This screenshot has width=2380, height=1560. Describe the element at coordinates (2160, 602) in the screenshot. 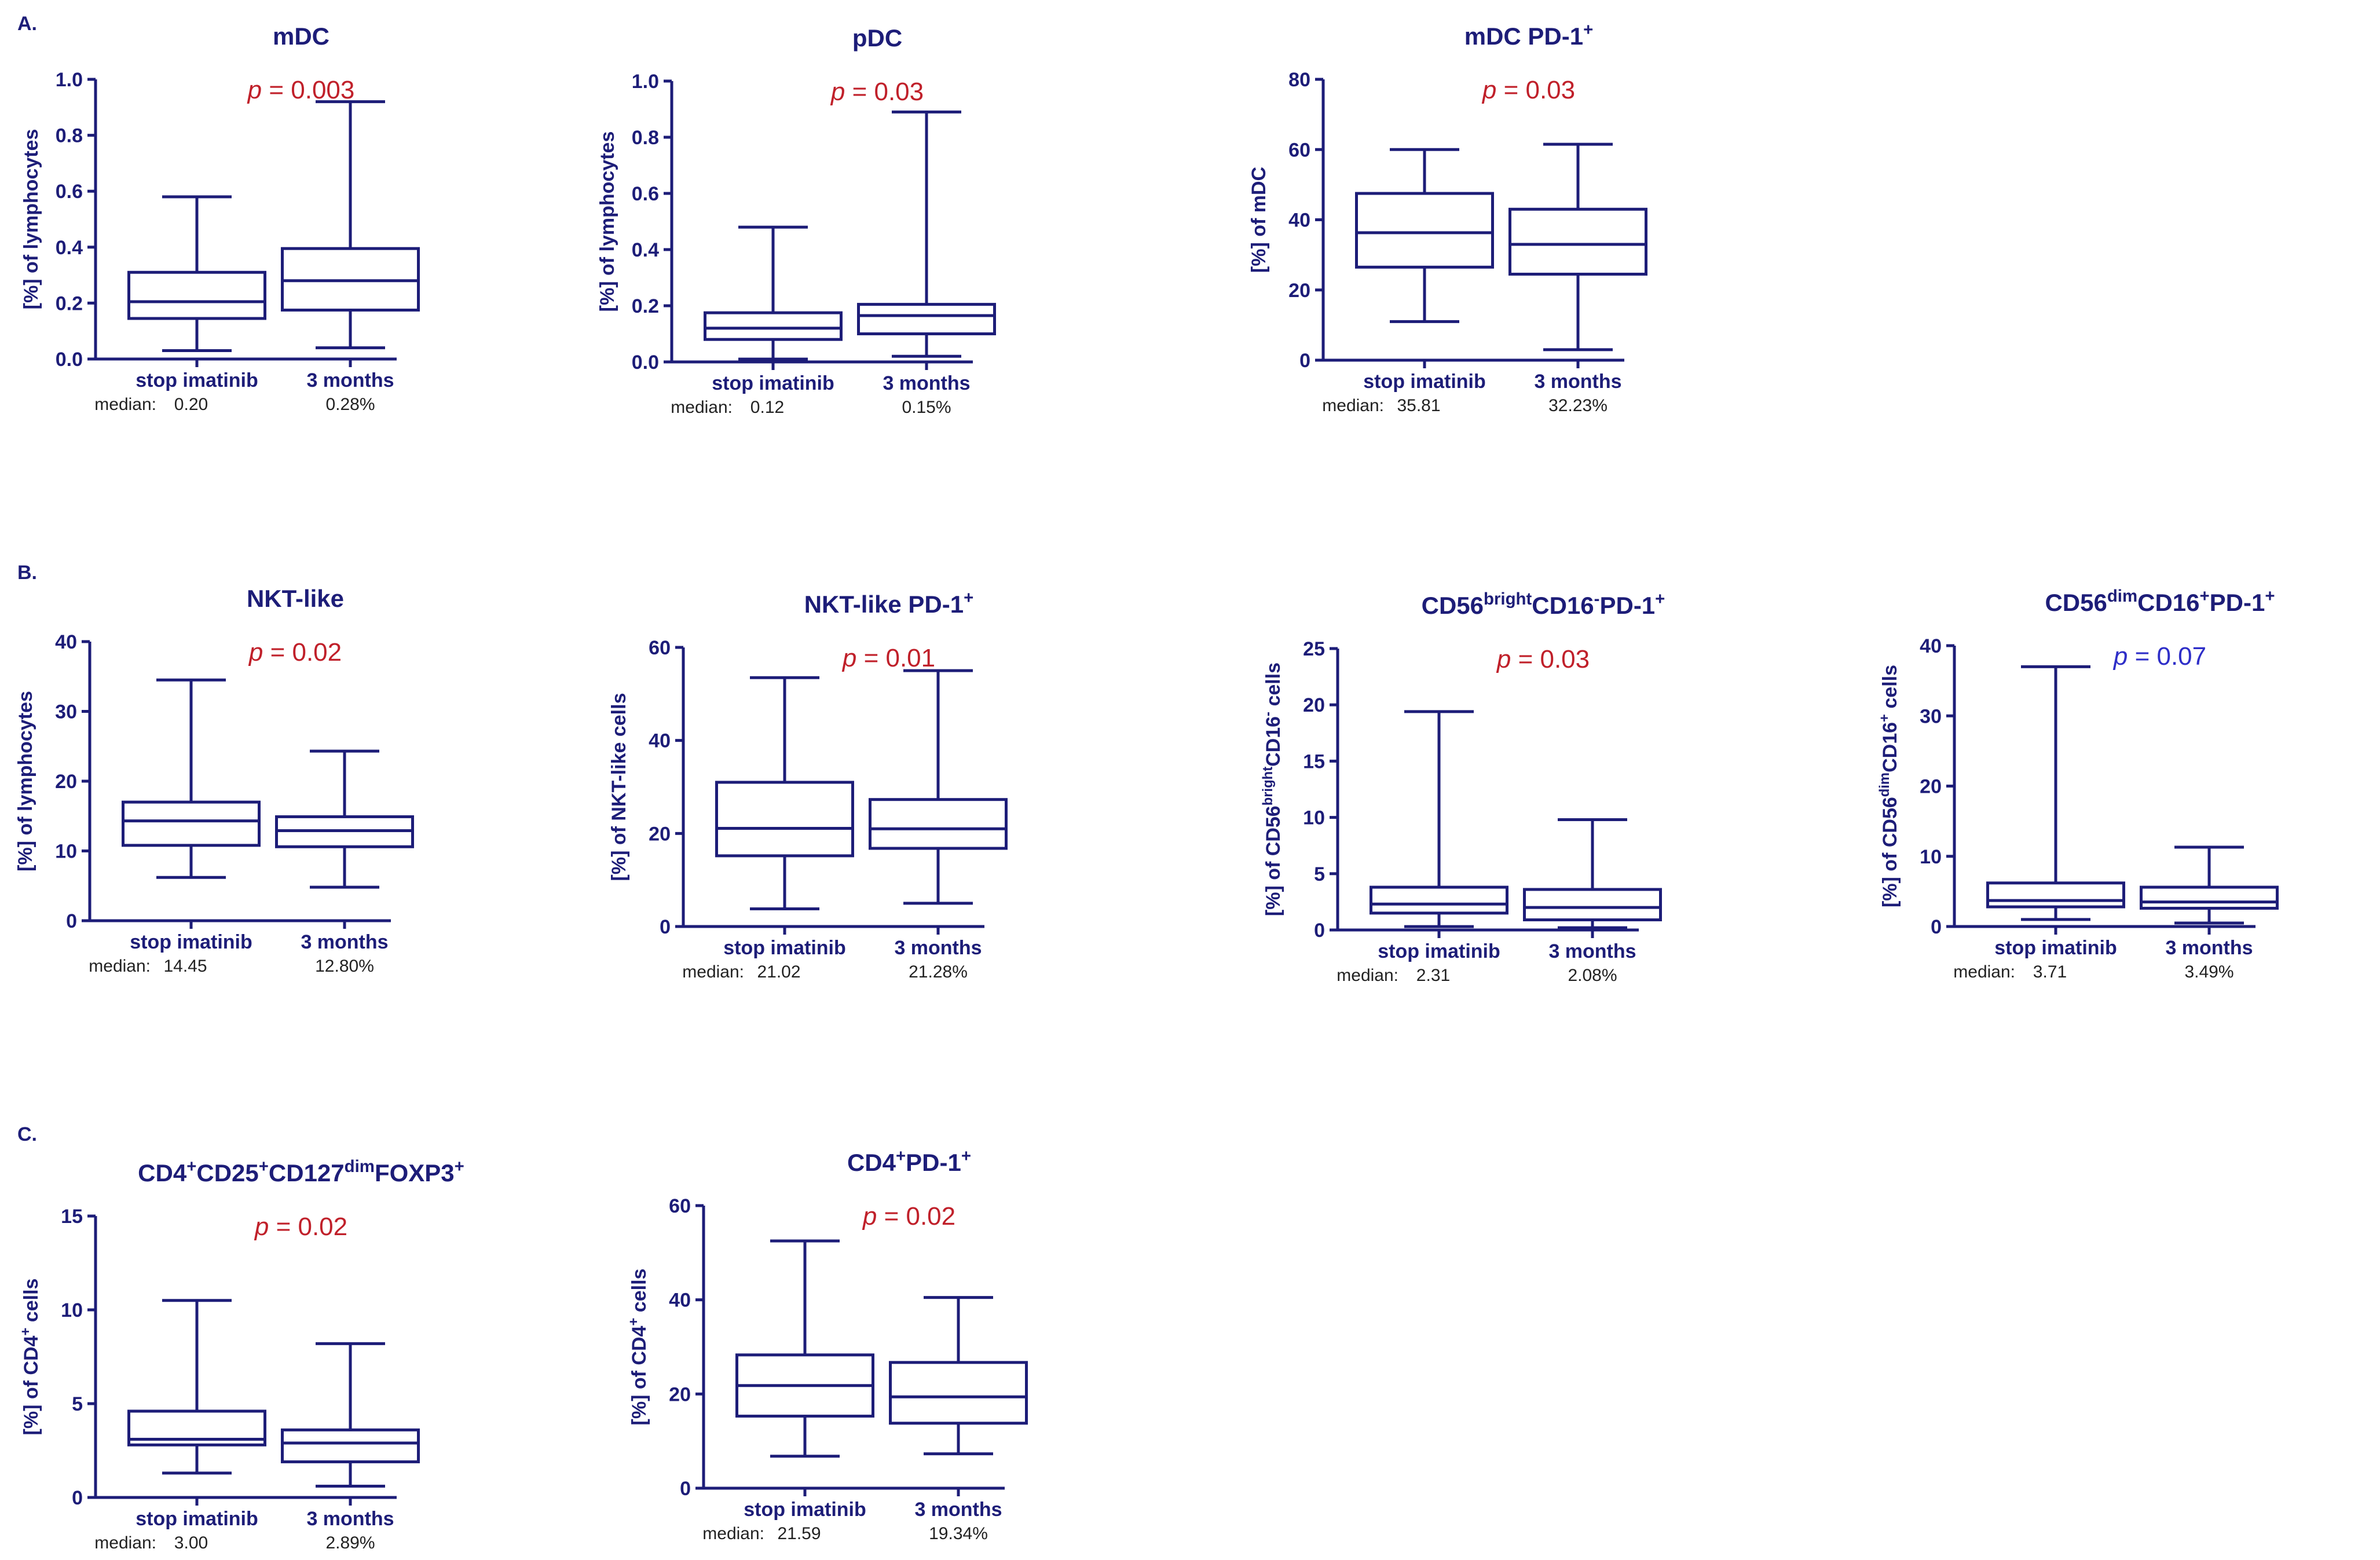

I see `chart-title: CD56dimCD16+PD-1+` at that location.